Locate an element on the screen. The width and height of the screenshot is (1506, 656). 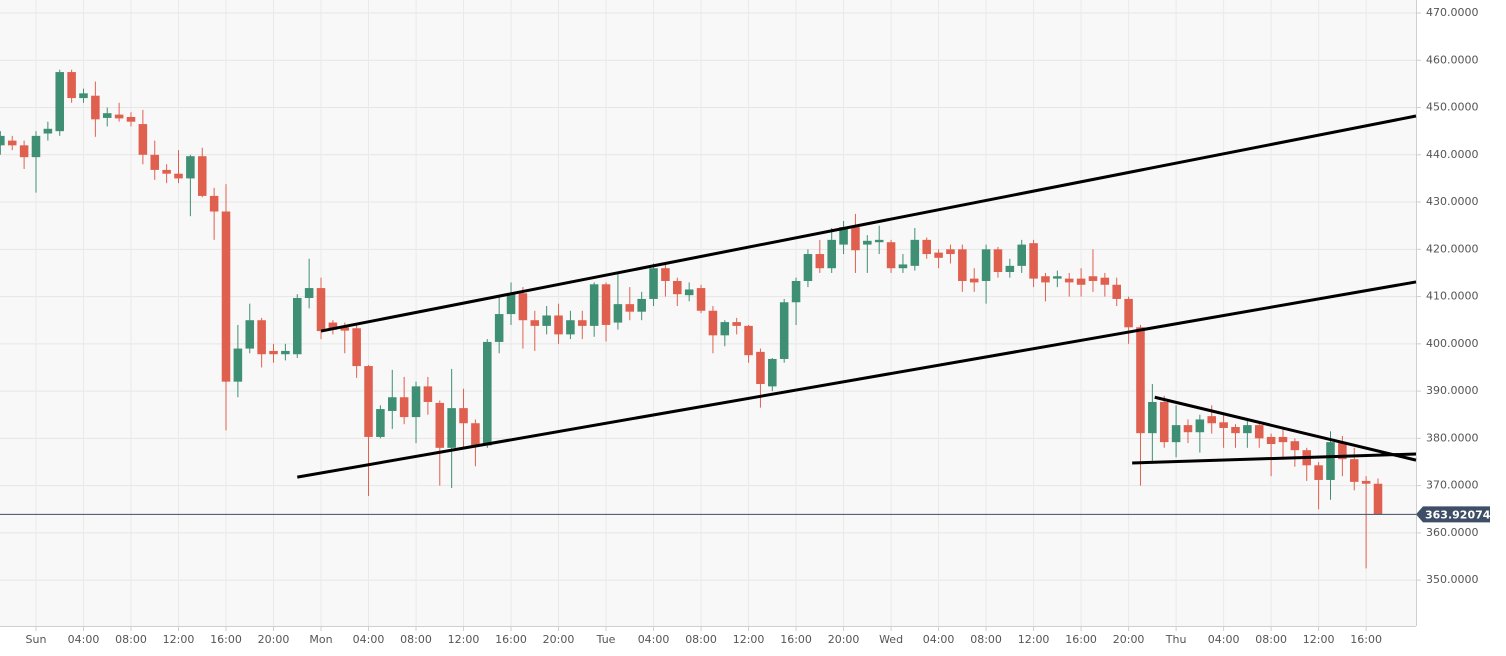
x-tick-label: Thu is located at coordinates (1176, 639).